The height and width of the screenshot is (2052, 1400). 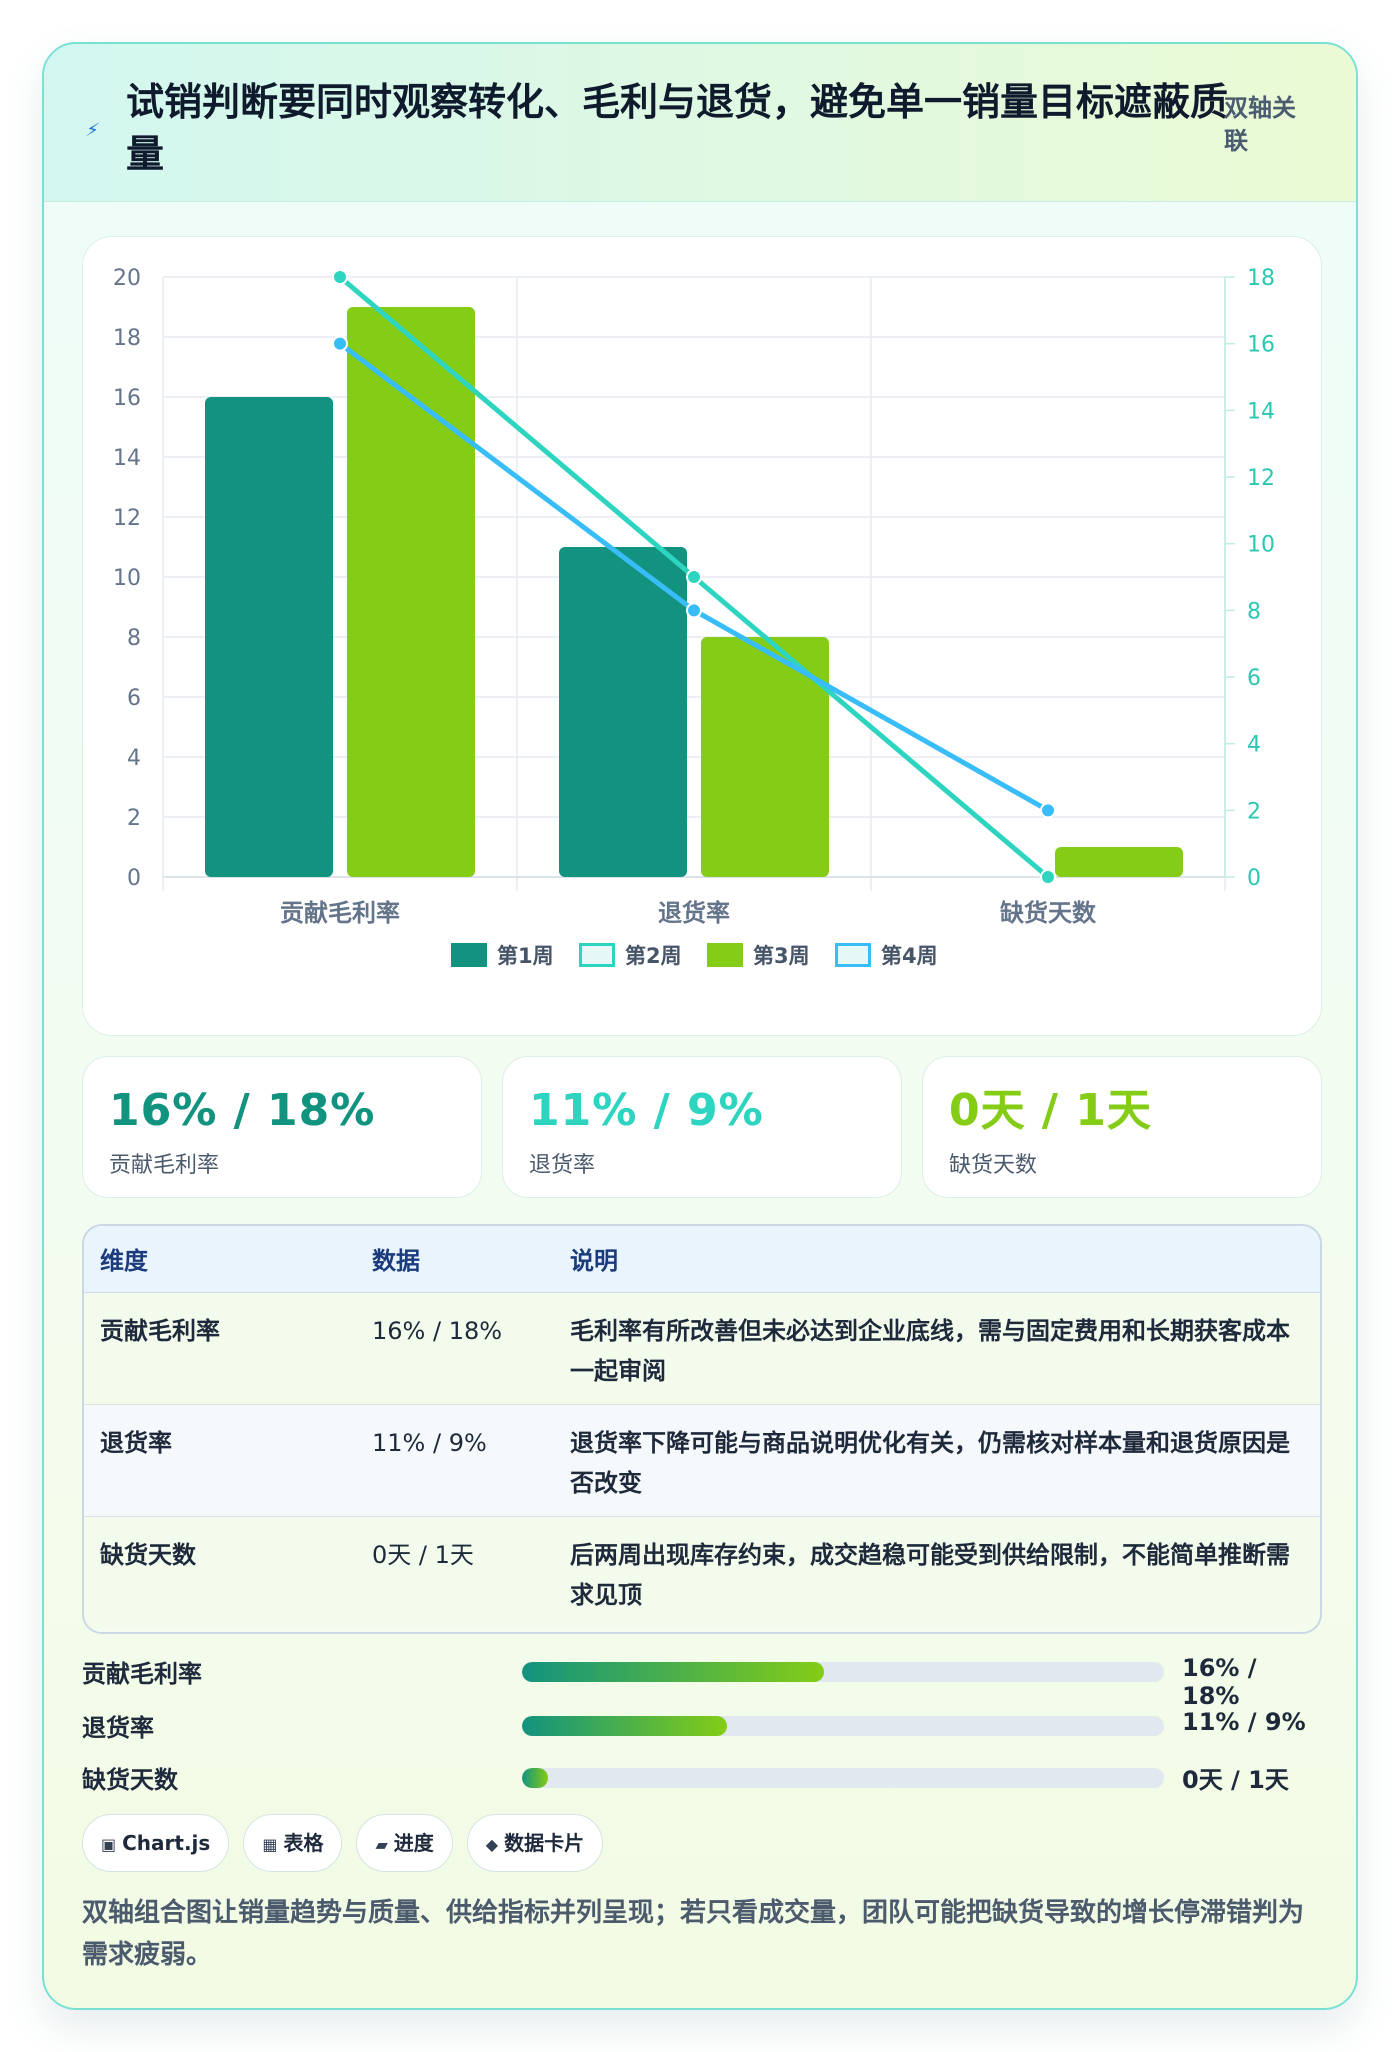 I want to click on chip-label: 表格, so click(x=303, y=1843).